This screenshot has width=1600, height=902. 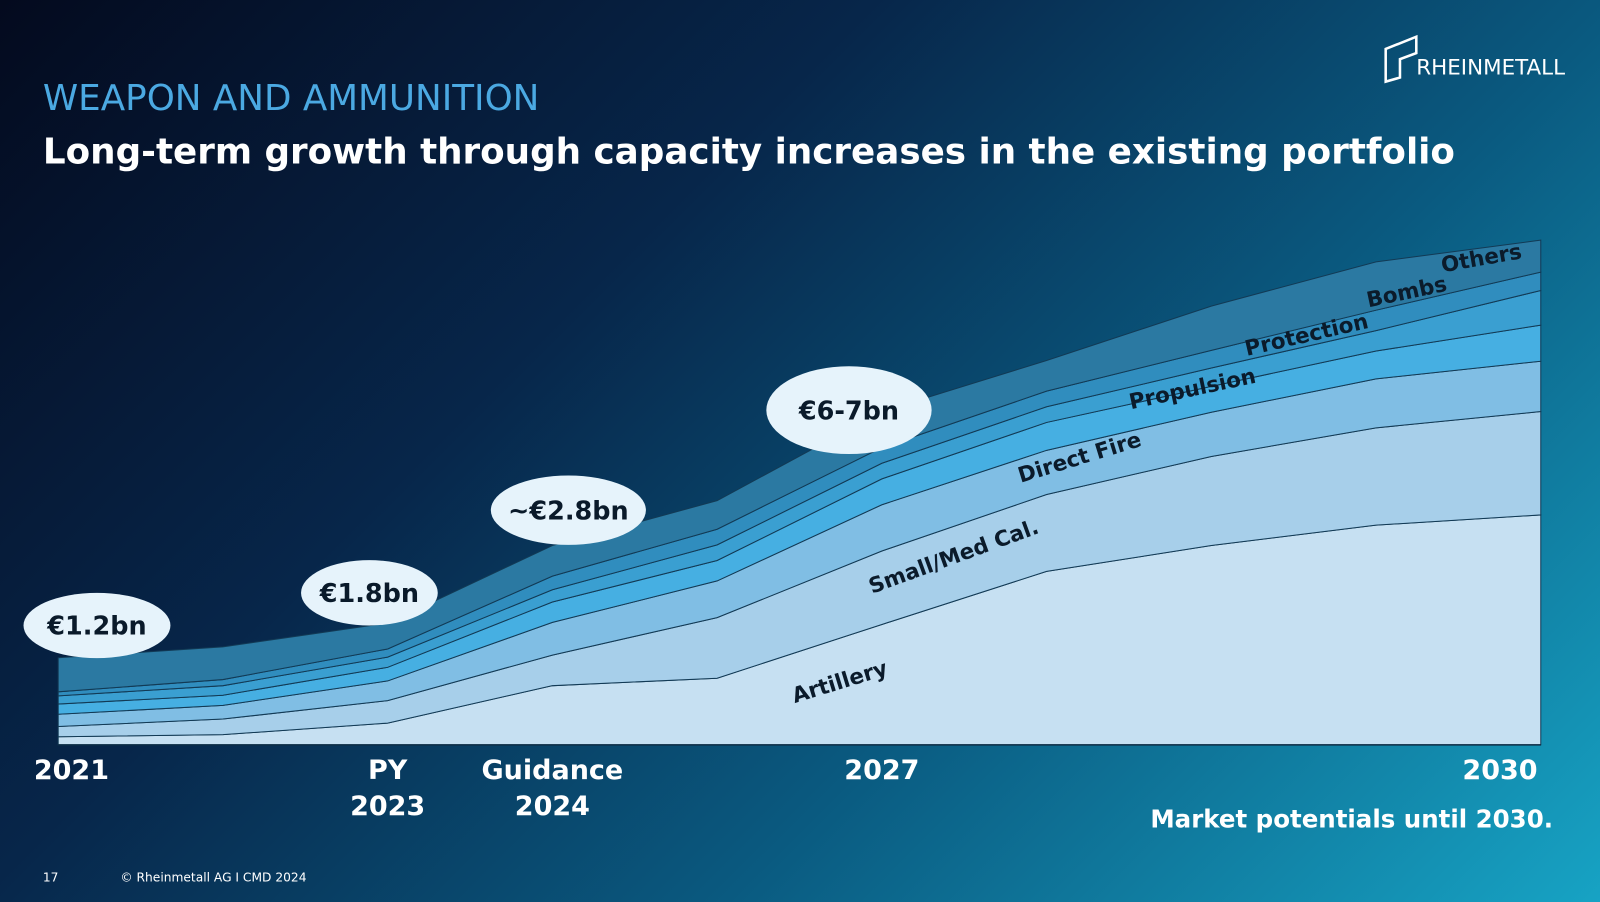 What do you see at coordinates (1490, 67) in the screenshot?
I see `logo: RHEINMETALL` at bounding box center [1490, 67].